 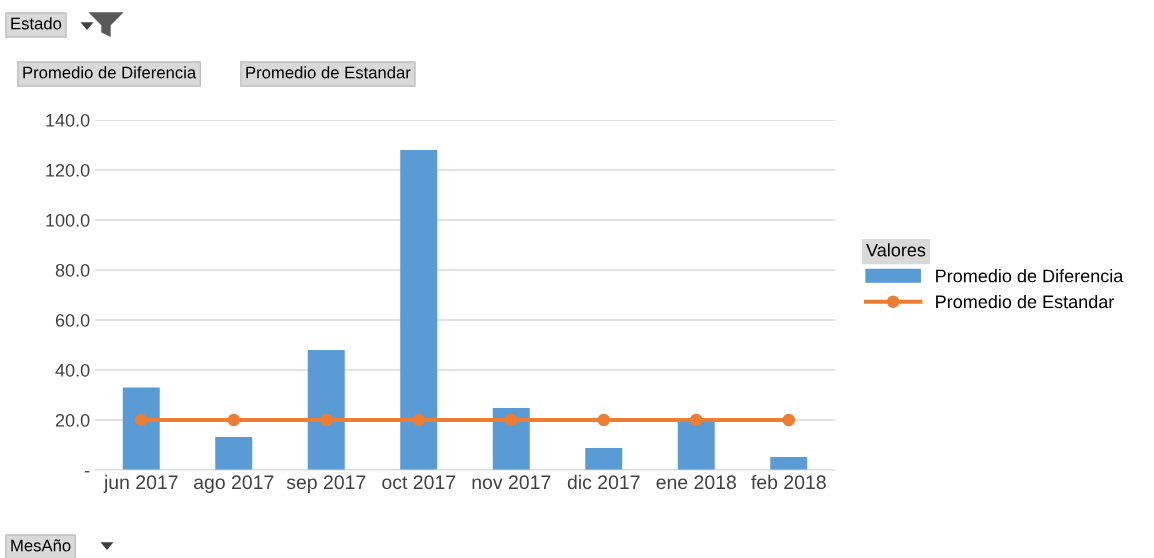 I want to click on y-tick-label: 80.0, so click(x=72, y=270).